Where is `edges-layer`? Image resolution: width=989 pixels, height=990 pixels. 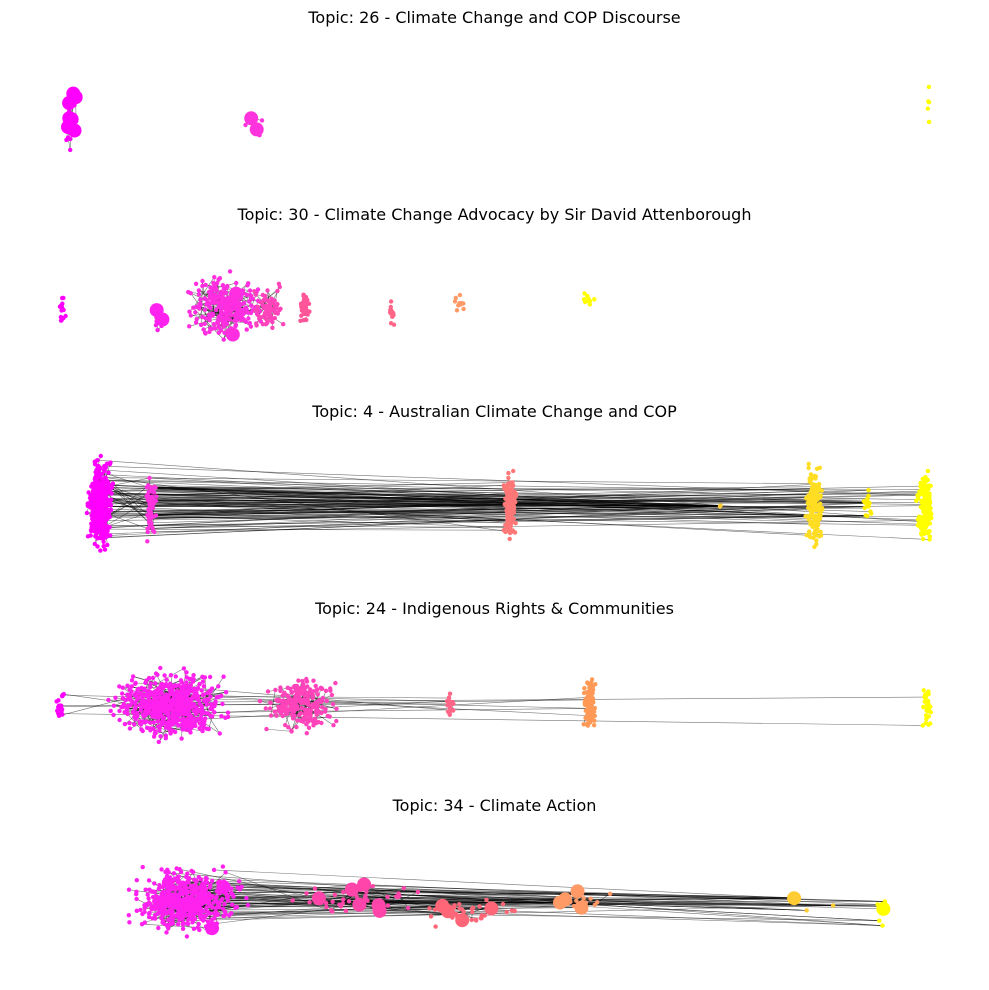
edges-layer is located at coordinates (164, 120).